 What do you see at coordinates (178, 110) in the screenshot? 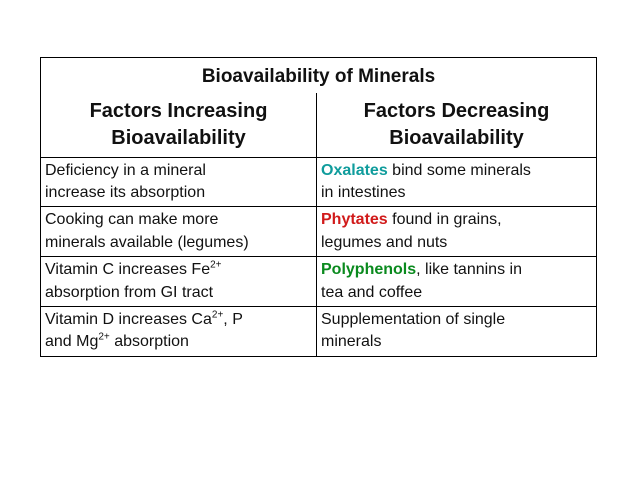
I see `header-increasing-line1: Factors Increasing` at bounding box center [178, 110].